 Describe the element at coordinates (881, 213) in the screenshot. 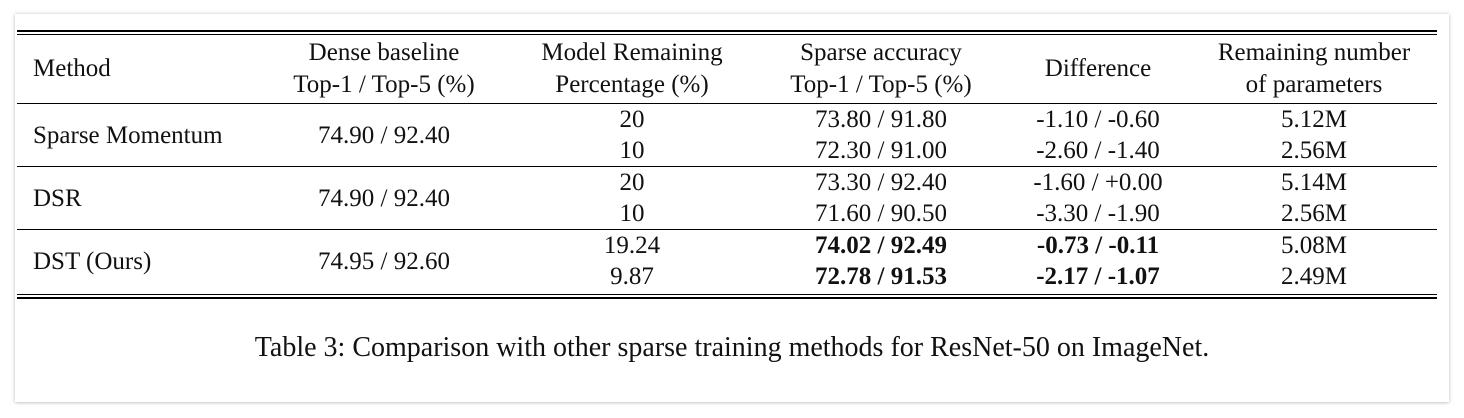

I see `sparse-acc-cell: 71.60 / 90.50` at that location.